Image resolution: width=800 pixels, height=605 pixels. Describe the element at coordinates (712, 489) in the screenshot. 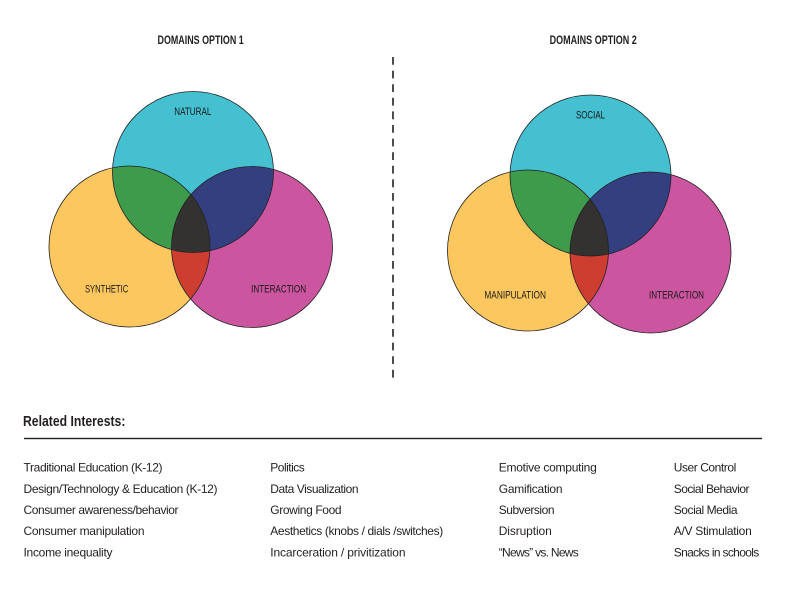

I see `svg-text: Social Behavior` at that location.